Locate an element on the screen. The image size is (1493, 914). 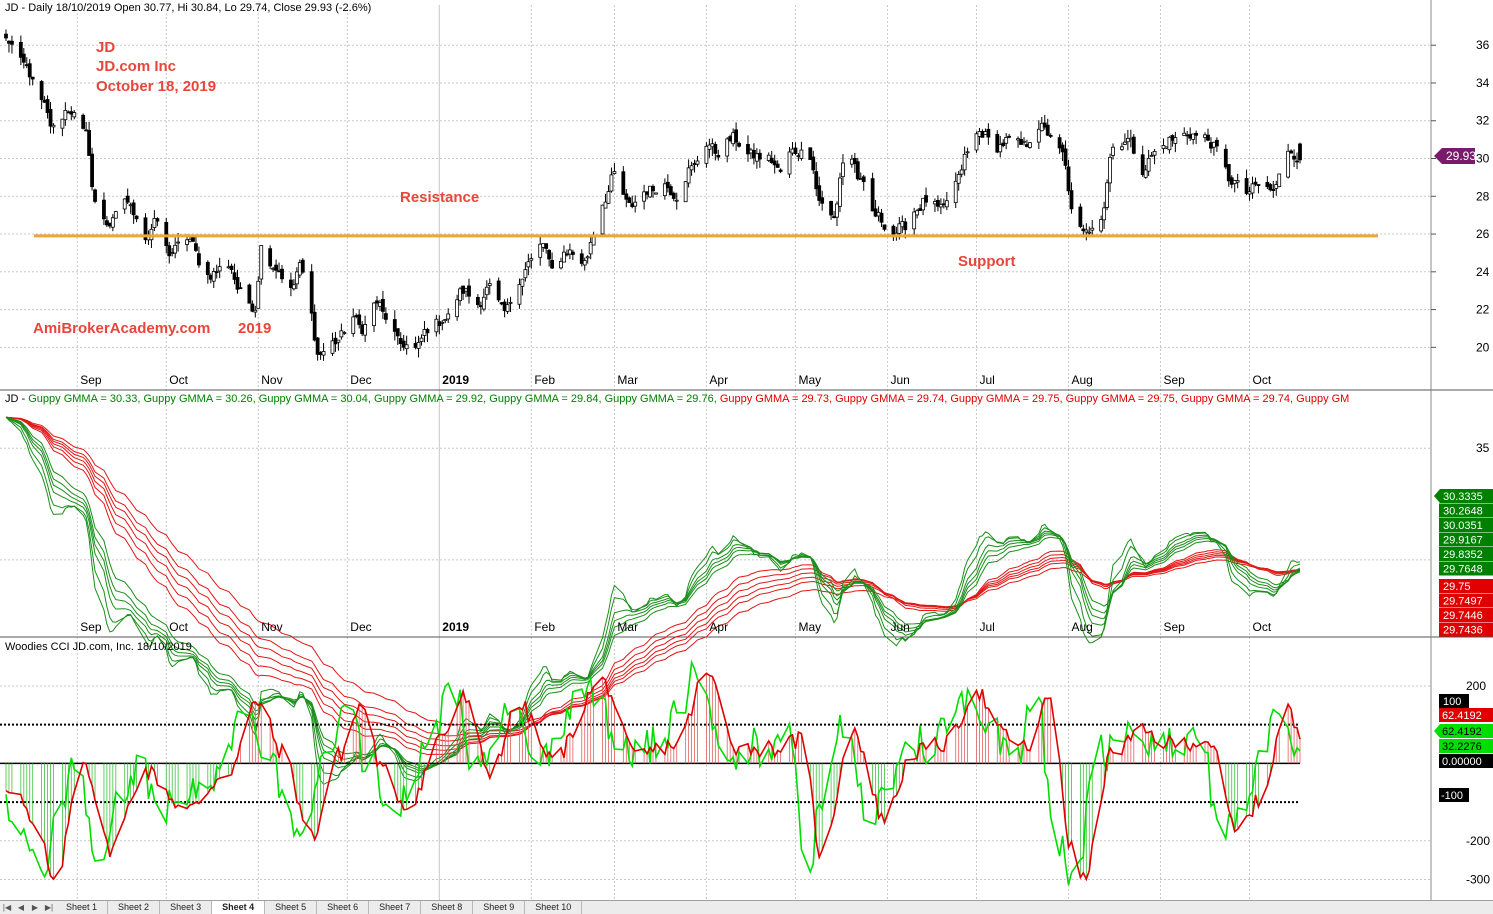
tab-last-icon: ▶| is located at coordinates (49, 907).